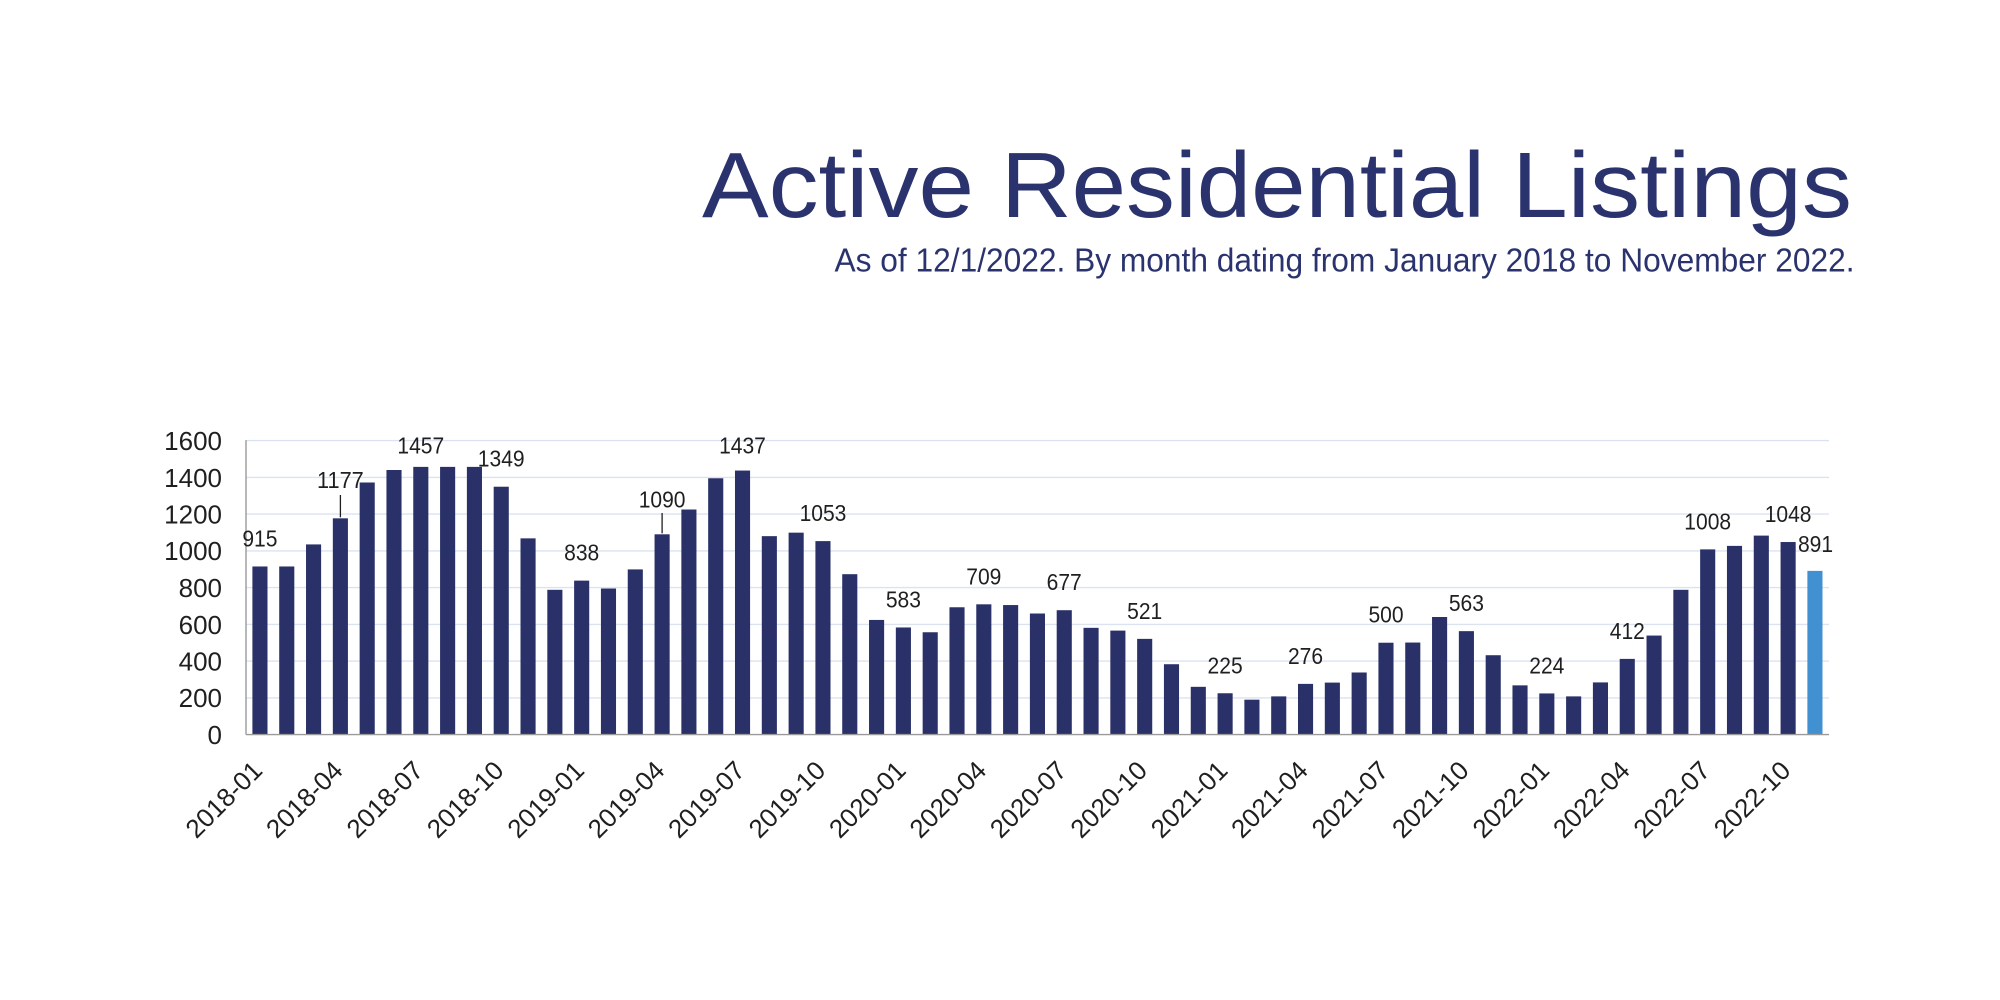 This screenshot has width=2000, height=1000. What do you see at coordinates (200, 625) in the screenshot?
I see `svg-text: 600` at bounding box center [200, 625].